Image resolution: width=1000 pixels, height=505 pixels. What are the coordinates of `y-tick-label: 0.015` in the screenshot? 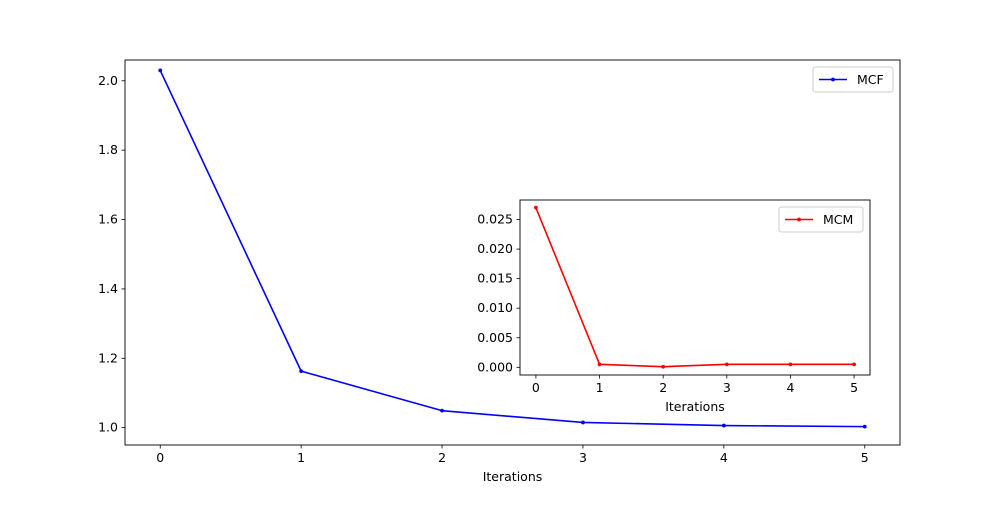 It's located at (495, 278).